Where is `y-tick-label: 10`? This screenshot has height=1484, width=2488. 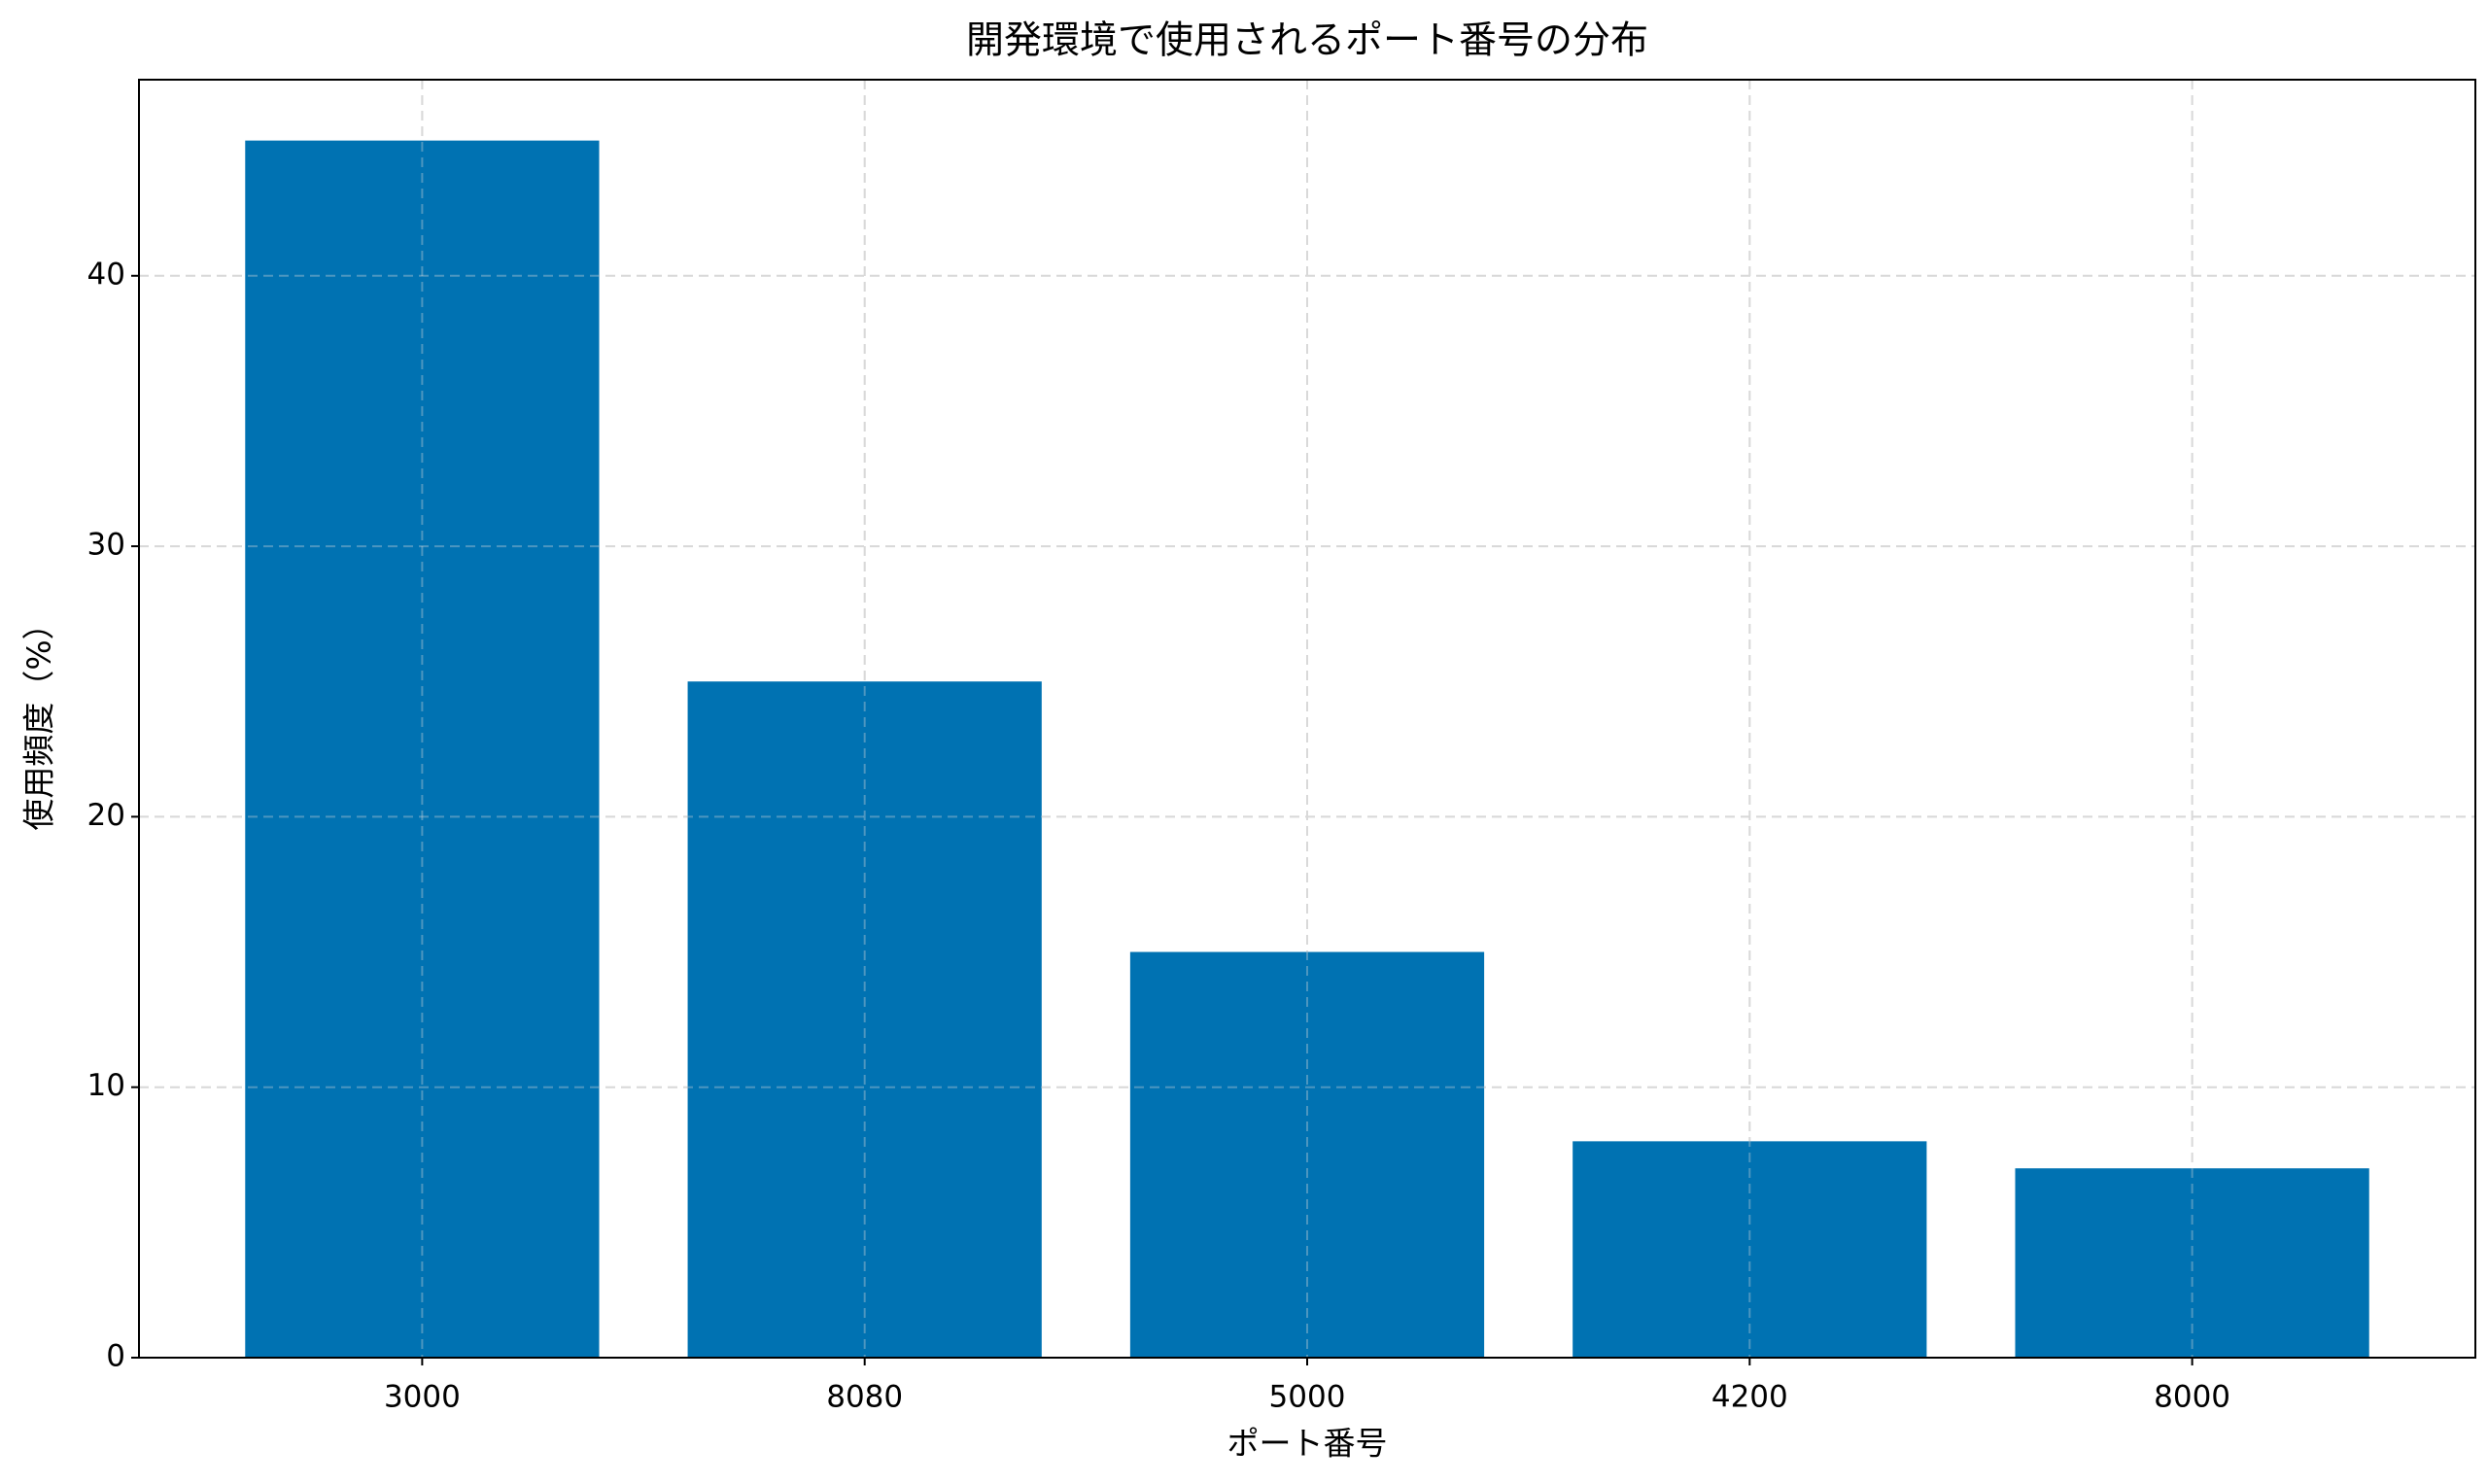 y-tick-label: 10 is located at coordinates (106, 1085).